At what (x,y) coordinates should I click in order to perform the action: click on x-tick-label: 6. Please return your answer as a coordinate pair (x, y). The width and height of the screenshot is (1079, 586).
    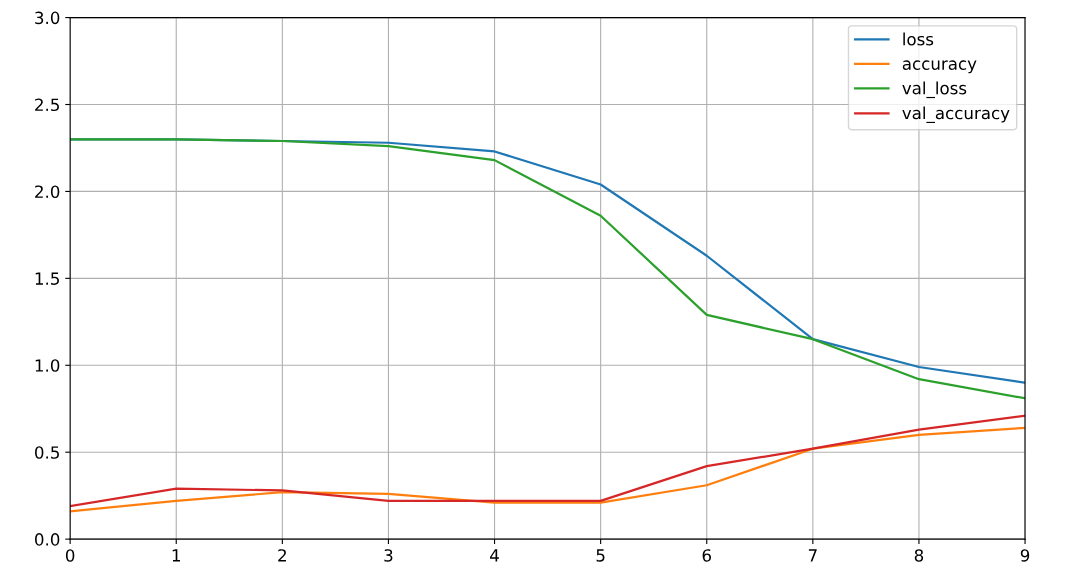
    Looking at the image, I should click on (706, 555).